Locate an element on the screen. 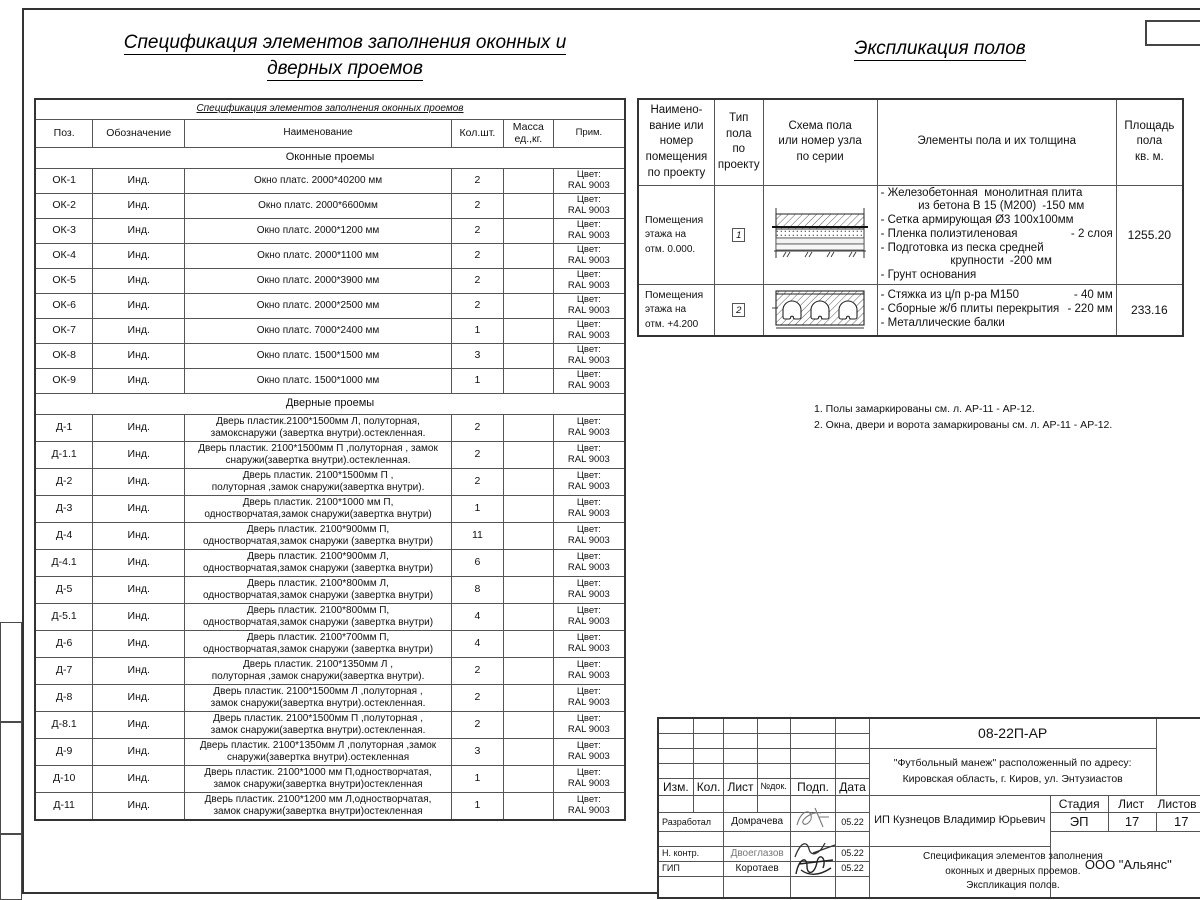 This screenshot has height=900, width=1200. spec-name-line1: Дверь пластик. 2100*1350мм Л , is located at coordinates (318, 664).